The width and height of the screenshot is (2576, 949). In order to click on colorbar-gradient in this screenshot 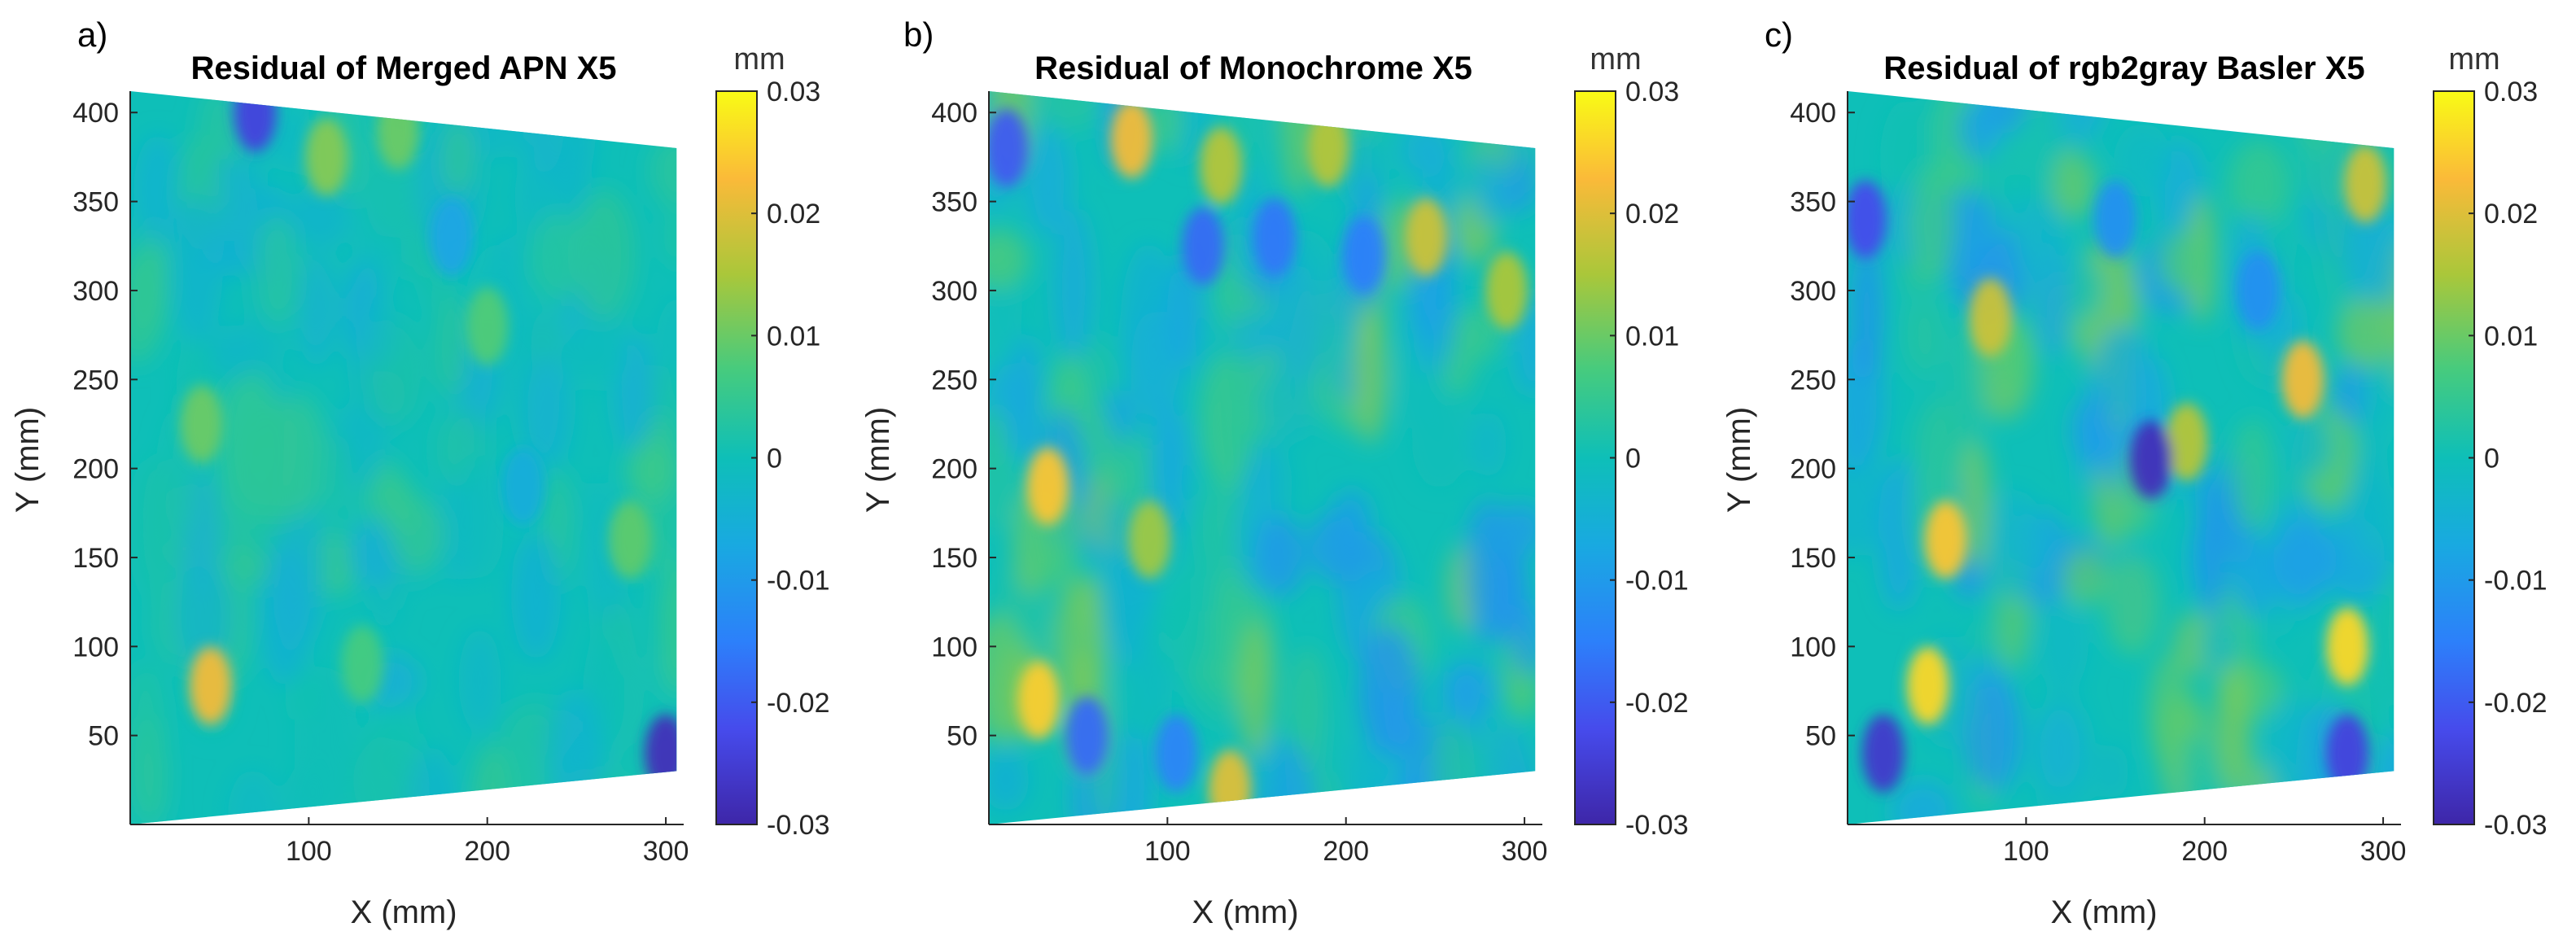, I will do `click(2454, 458)`.